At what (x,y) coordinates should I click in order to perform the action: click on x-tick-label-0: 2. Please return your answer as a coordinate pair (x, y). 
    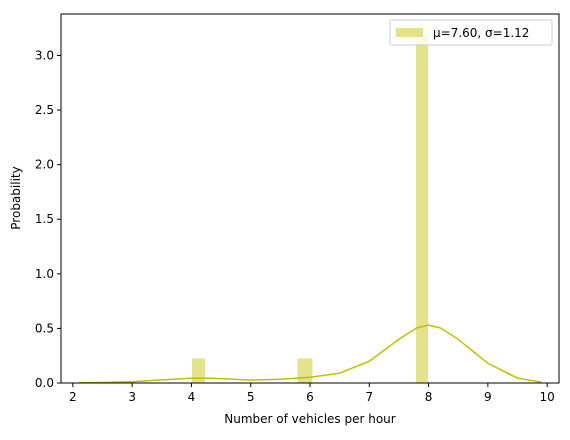
    Looking at the image, I should click on (73, 397).